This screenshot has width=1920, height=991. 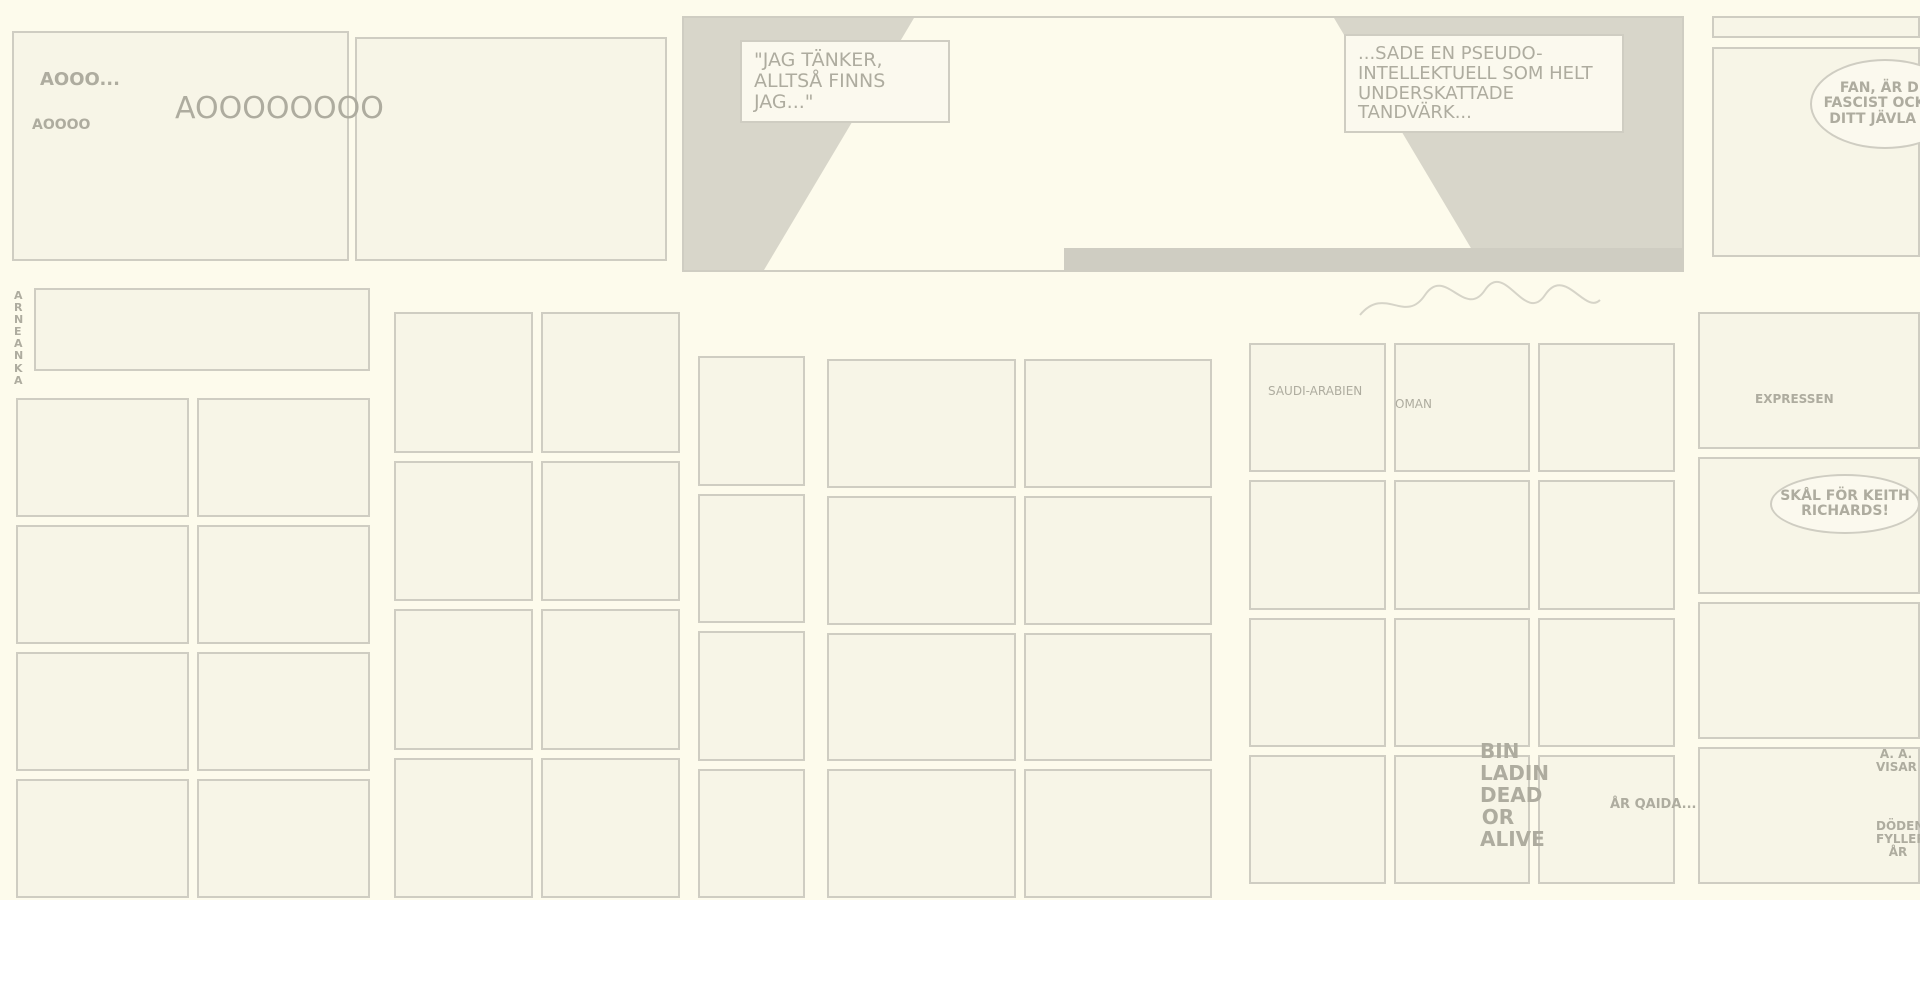 I want to click on series-title: ARNE ANKA, so click(x=19, y=338).